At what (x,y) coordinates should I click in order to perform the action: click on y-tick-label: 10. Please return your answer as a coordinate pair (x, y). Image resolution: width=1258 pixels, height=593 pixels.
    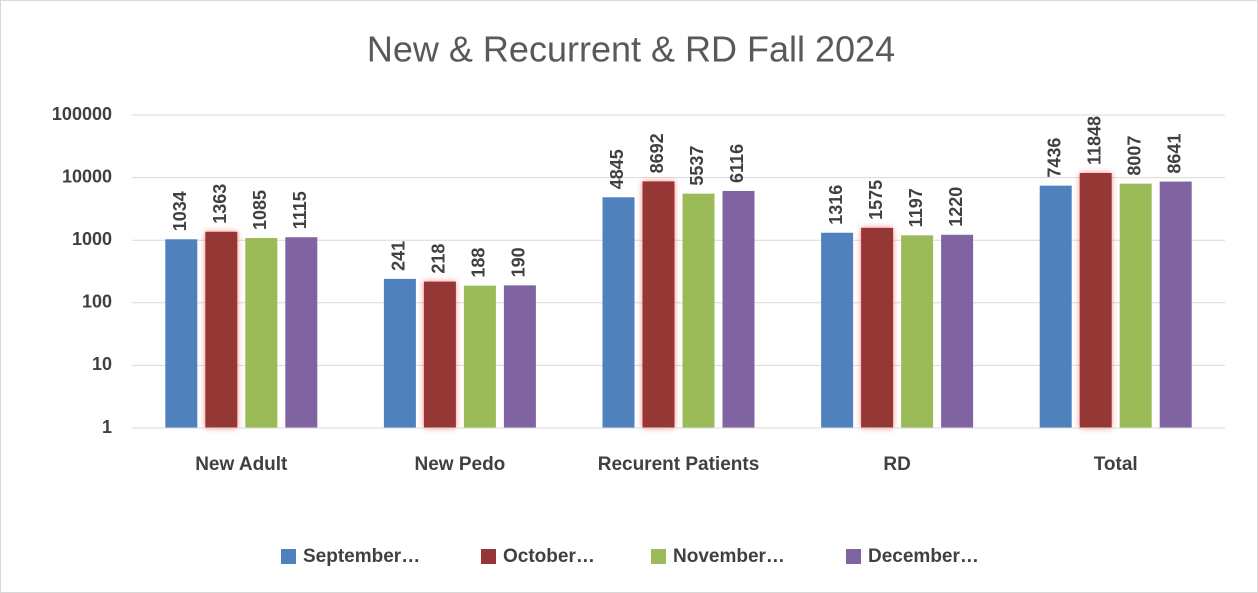
    Looking at the image, I should click on (102, 364).